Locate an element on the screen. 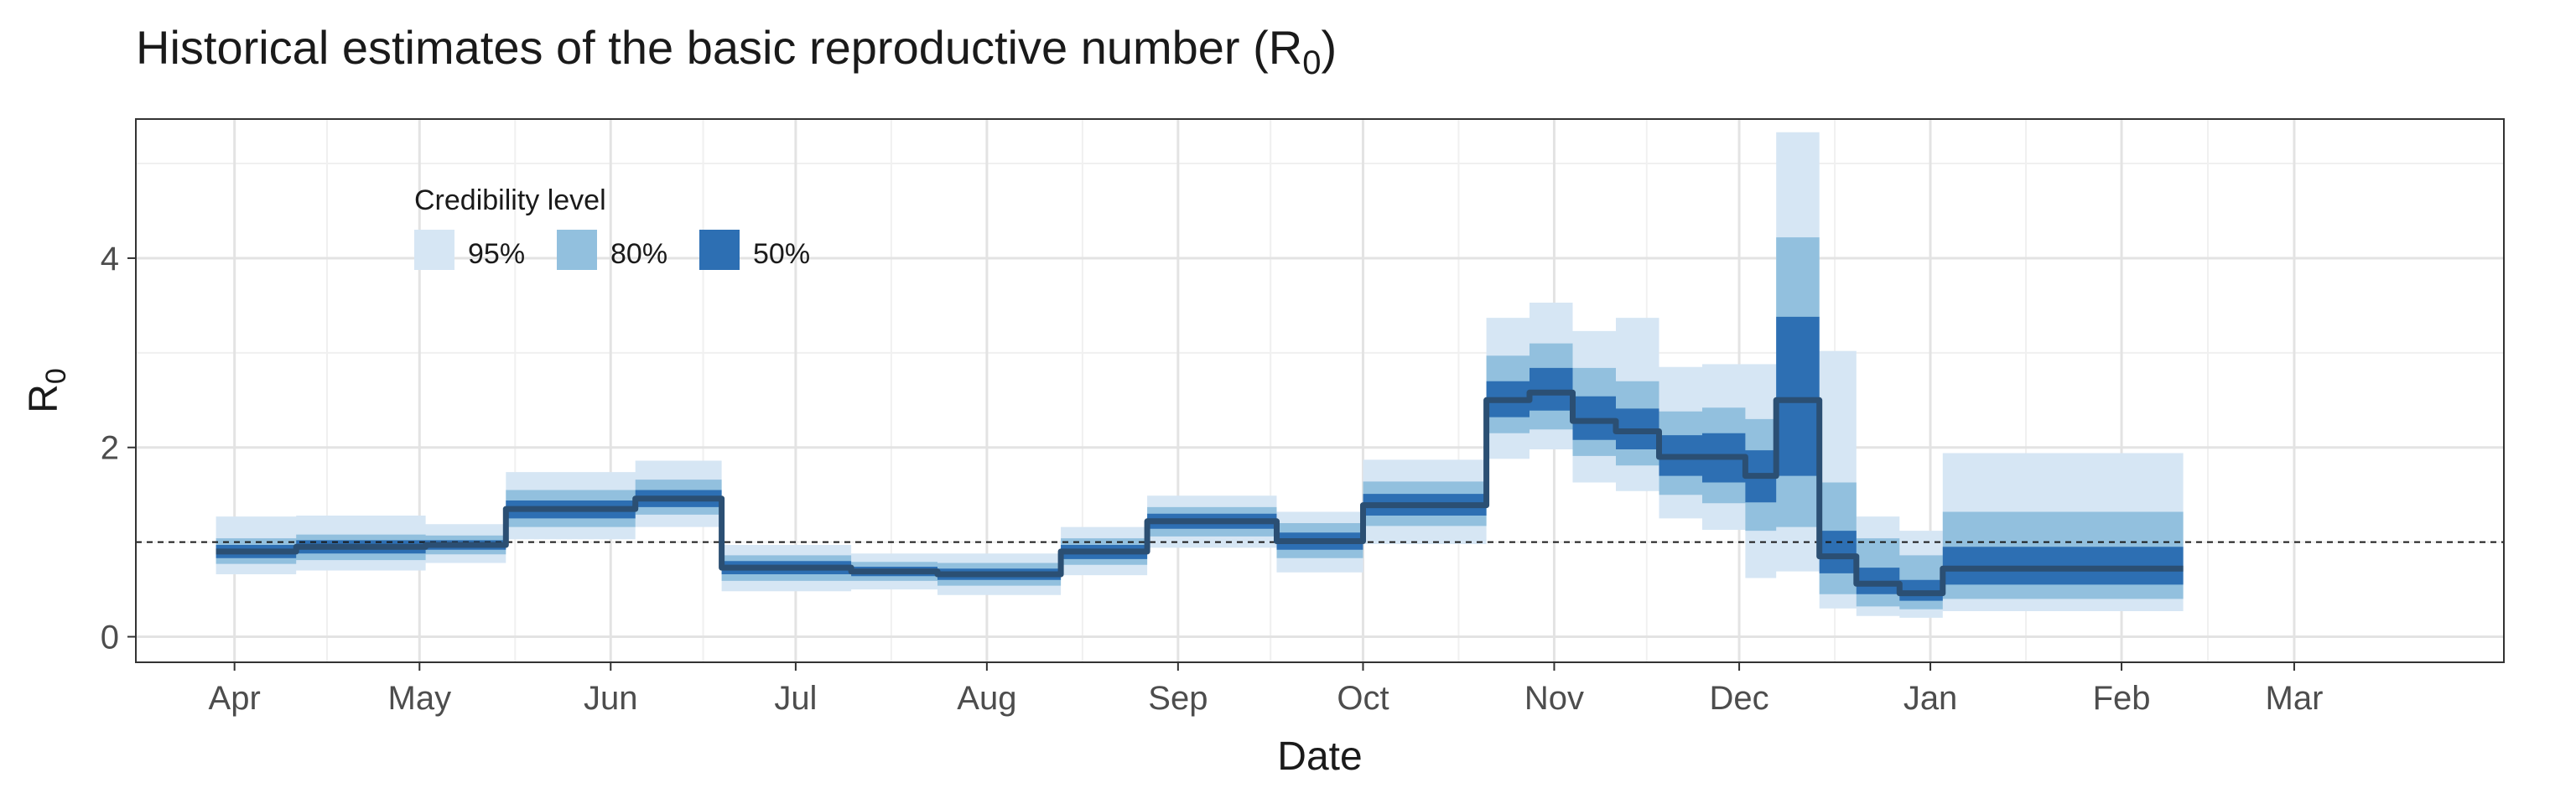  x-tick-label: Dec is located at coordinates (1739, 698).